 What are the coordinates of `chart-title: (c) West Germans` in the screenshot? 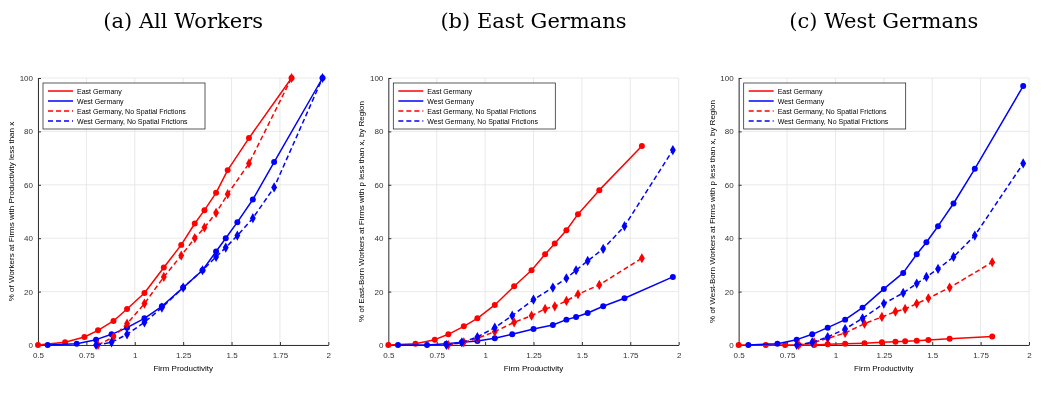 It's located at (884, 21).